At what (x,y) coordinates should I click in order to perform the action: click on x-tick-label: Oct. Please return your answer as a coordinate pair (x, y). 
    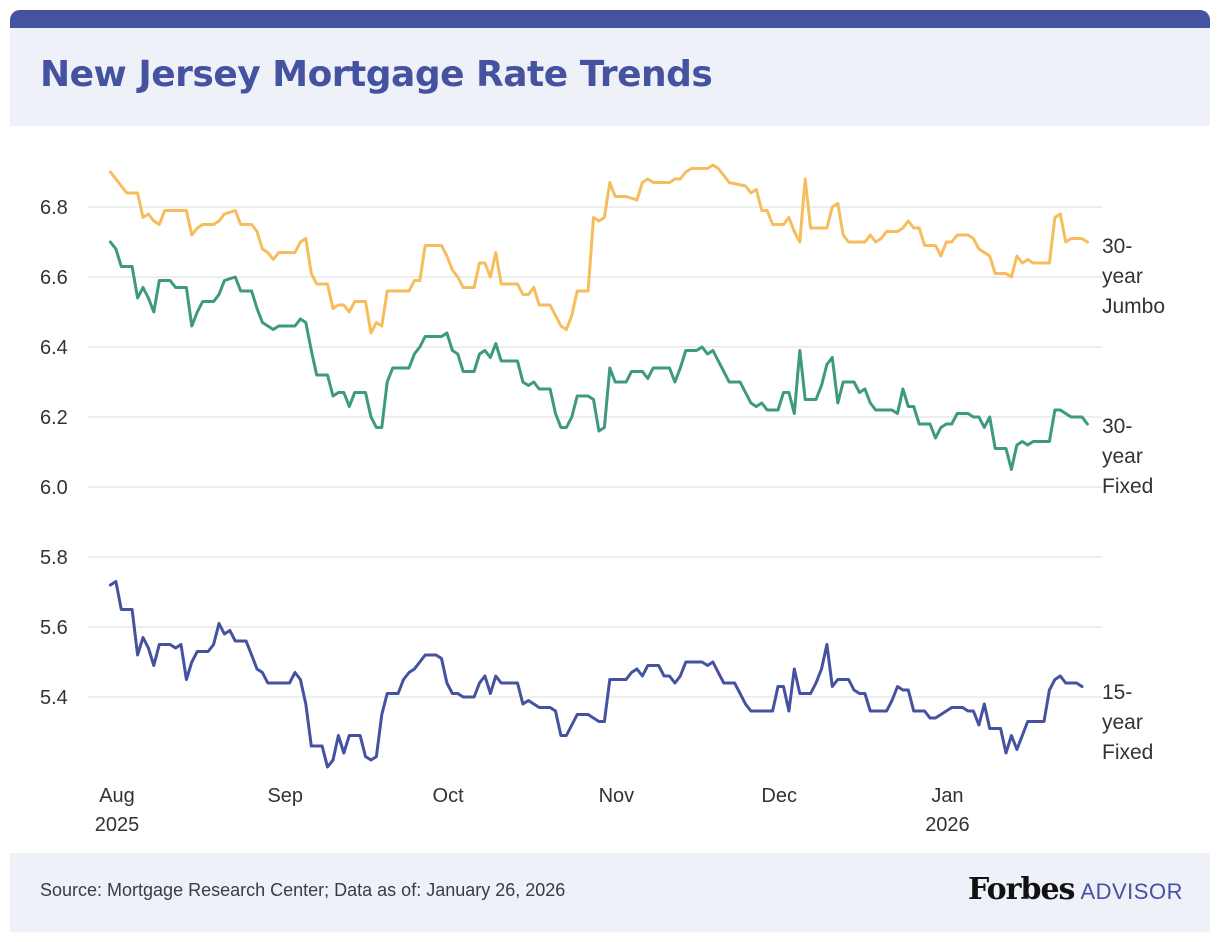
    Looking at the image, I should click on (449, 796).